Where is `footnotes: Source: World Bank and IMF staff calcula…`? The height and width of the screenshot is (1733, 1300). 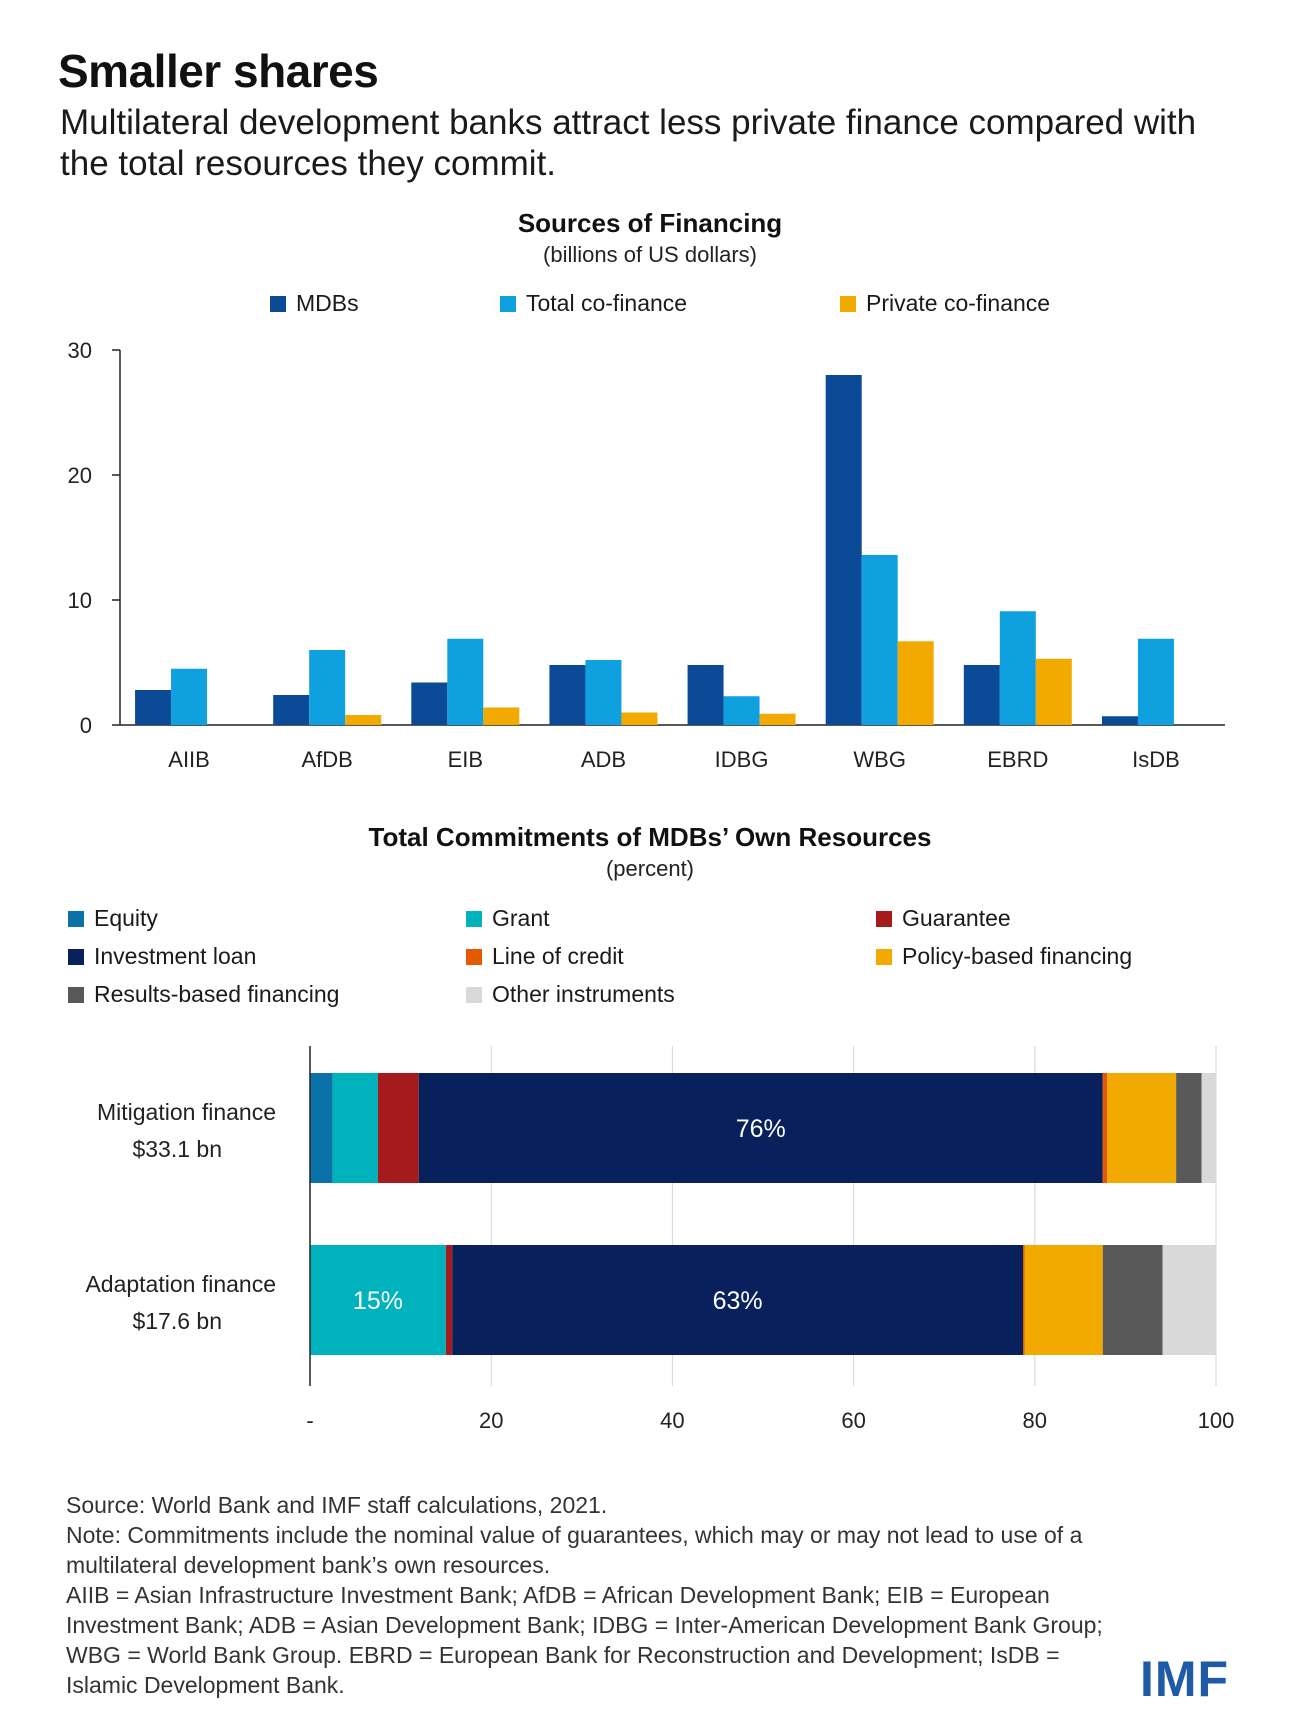
footnotes: Source: World Bank and IMF staff calcula… is located at coordinates (591, 1595).